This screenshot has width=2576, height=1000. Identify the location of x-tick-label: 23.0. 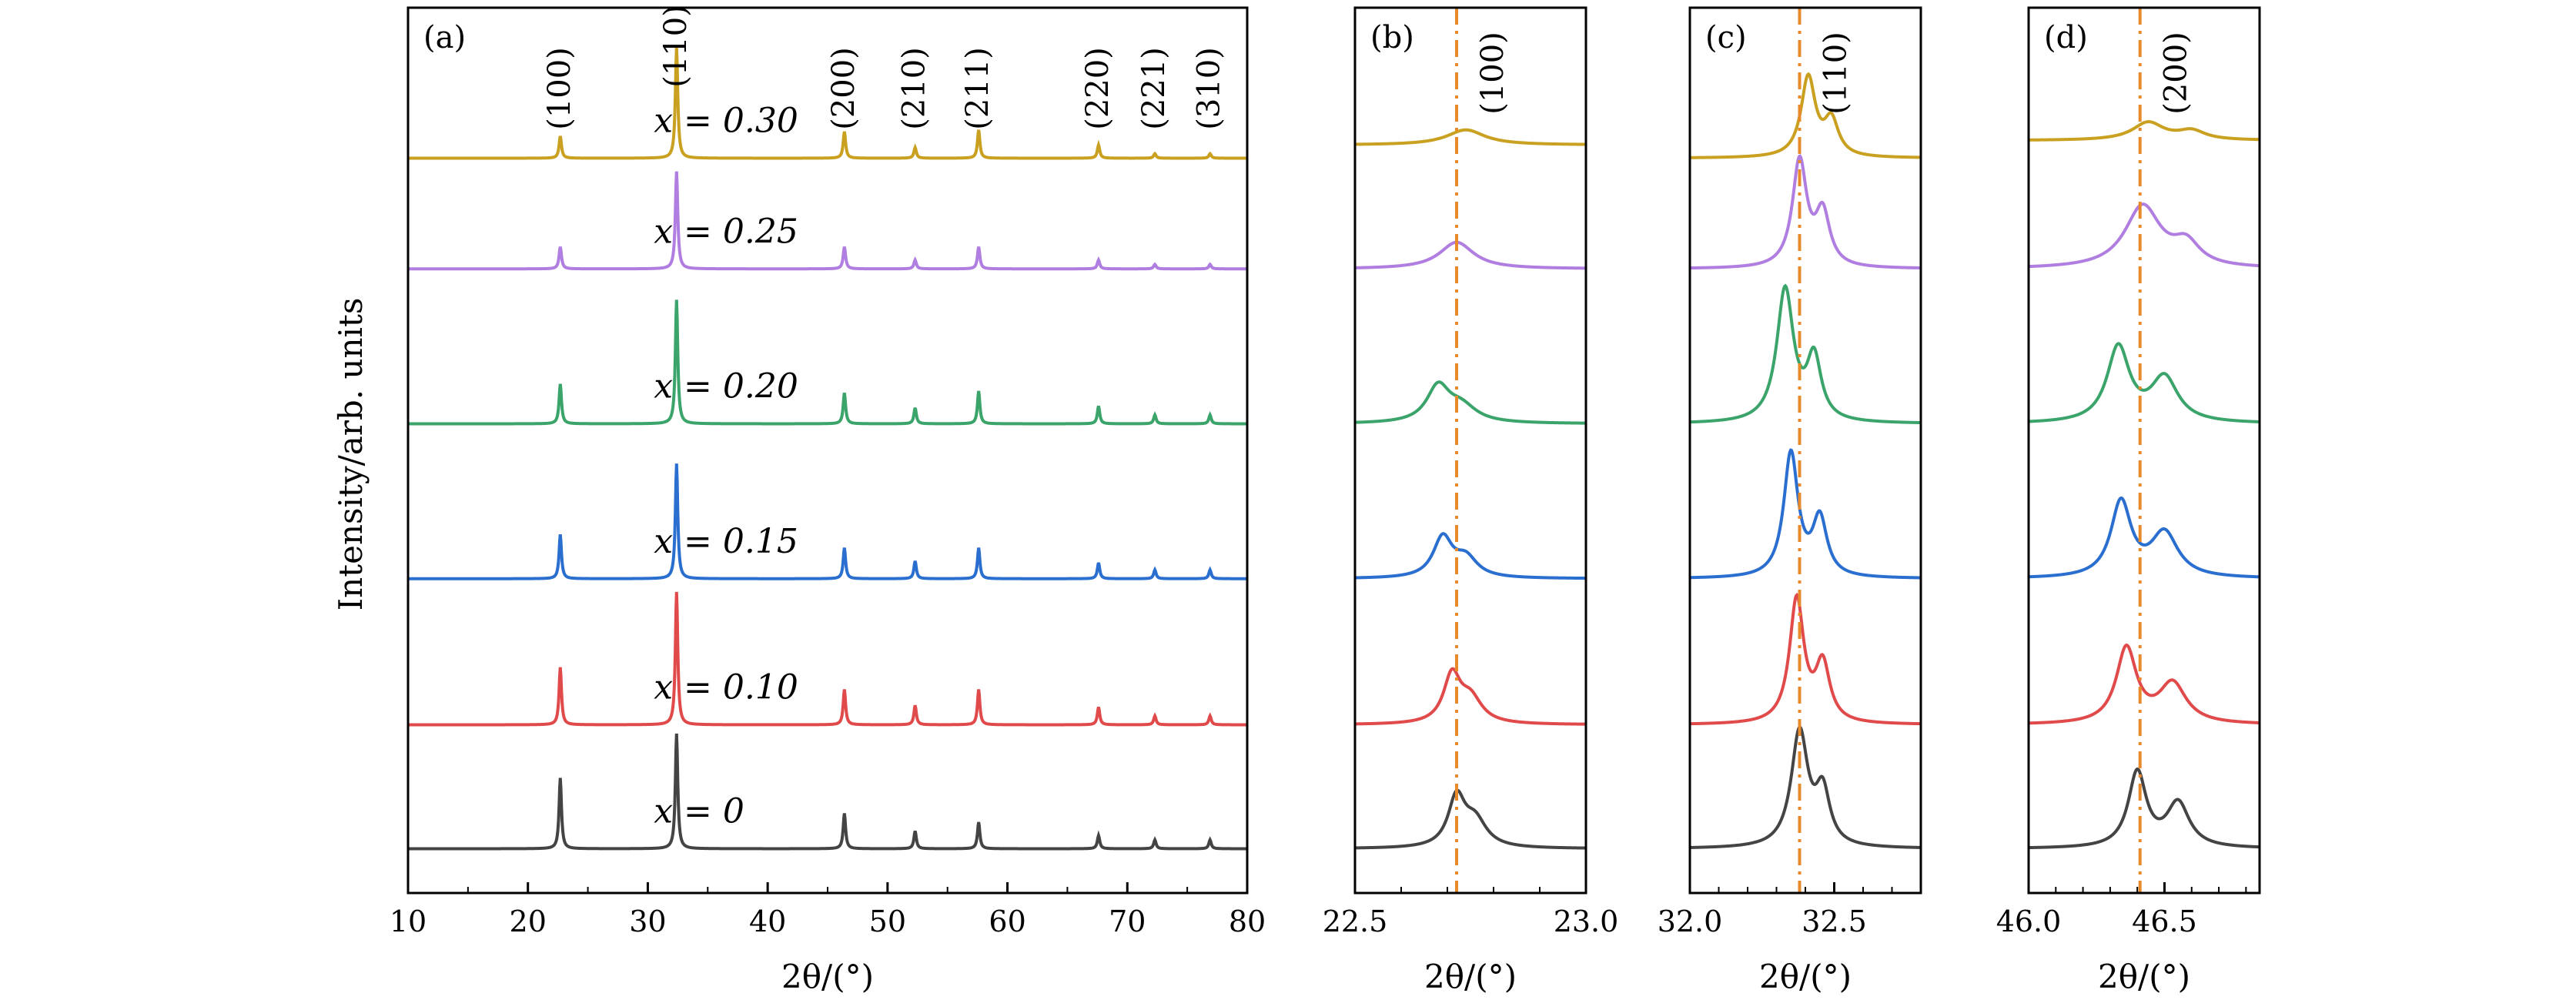
(1586, 921).